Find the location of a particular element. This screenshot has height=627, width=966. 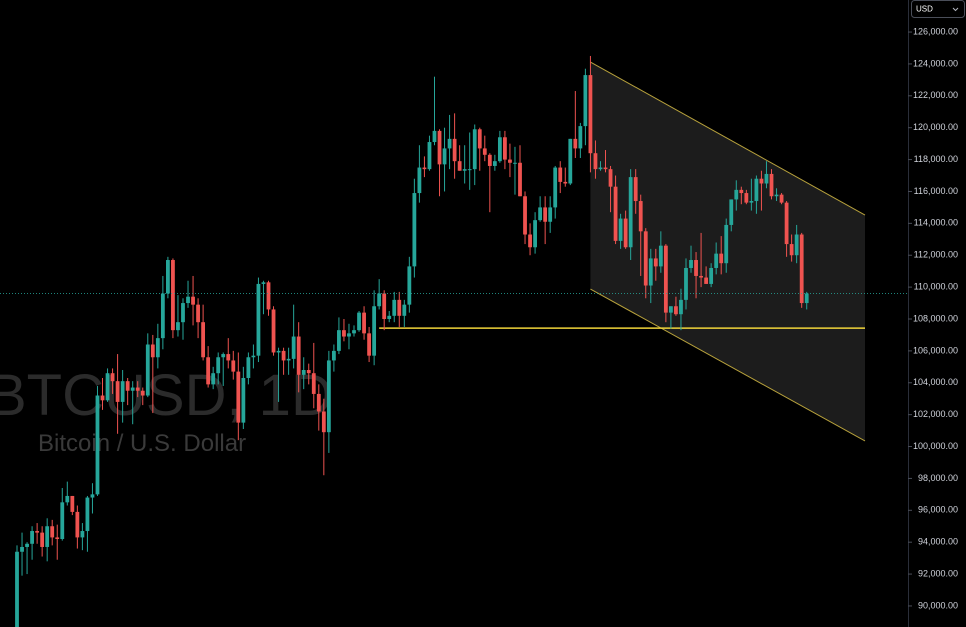

dropdown-box is located at coordinates (938, 9).